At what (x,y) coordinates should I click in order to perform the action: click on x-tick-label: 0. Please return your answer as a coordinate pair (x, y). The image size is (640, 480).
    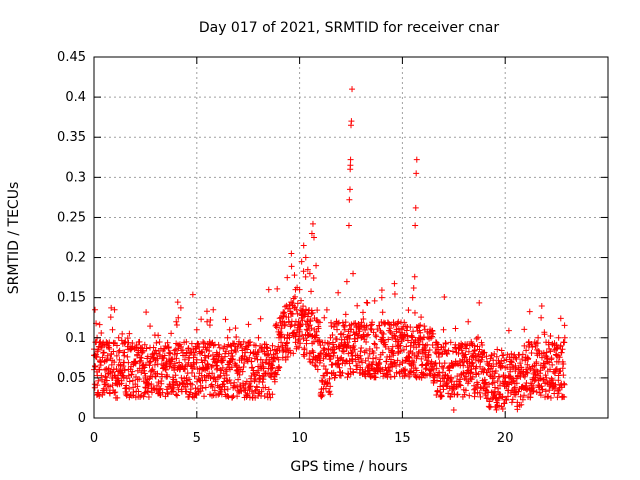
    Looking at the image, I should click on (94, 438).